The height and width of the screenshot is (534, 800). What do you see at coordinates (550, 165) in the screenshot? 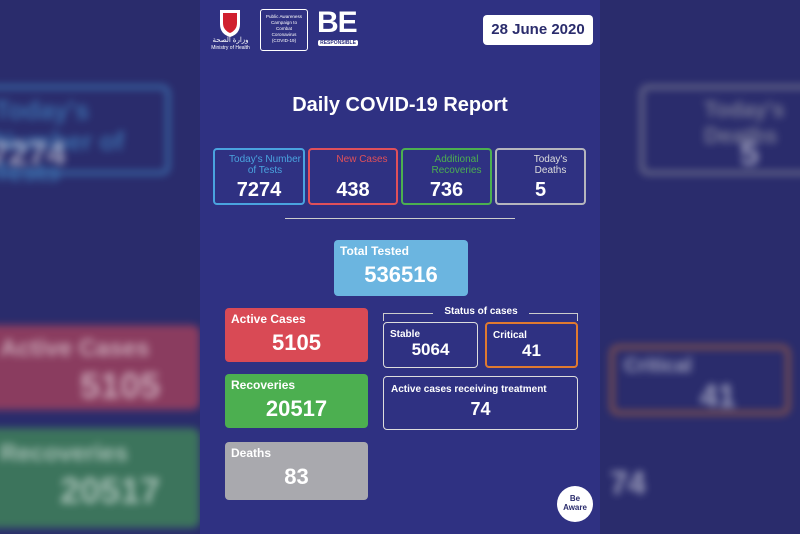
I see `daily-label: Today's Deaths` at bounding box center [550, 165].